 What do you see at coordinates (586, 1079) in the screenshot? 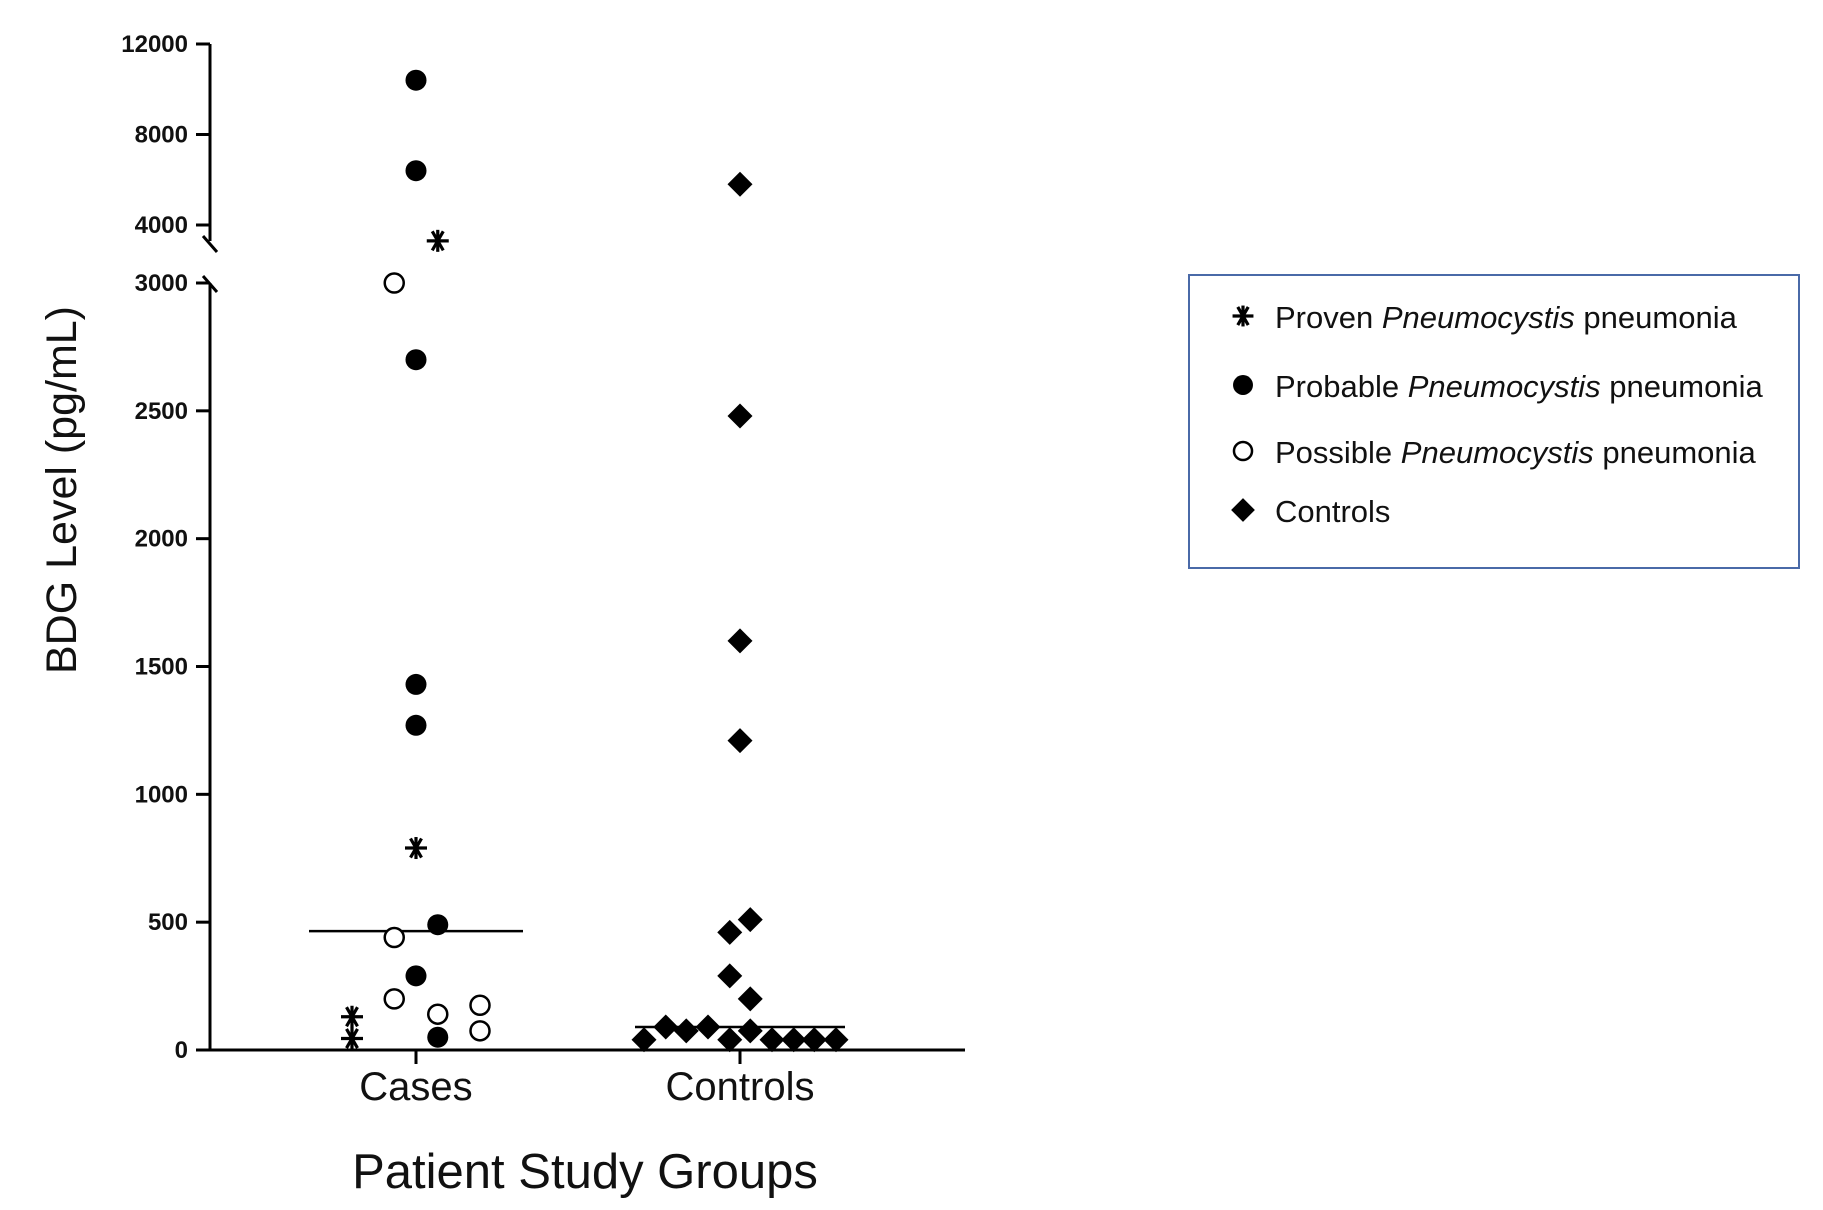
I see `x-ticks: Cases Controls` at bounding box center [586, 1079].